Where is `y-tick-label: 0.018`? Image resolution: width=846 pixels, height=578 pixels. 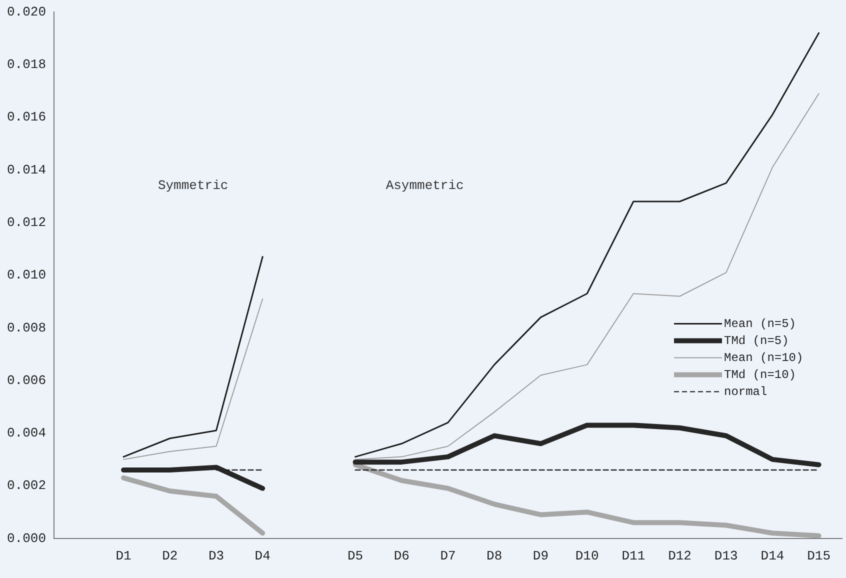 y-tick-label: 0.018 is located at coordinates (26, 64).